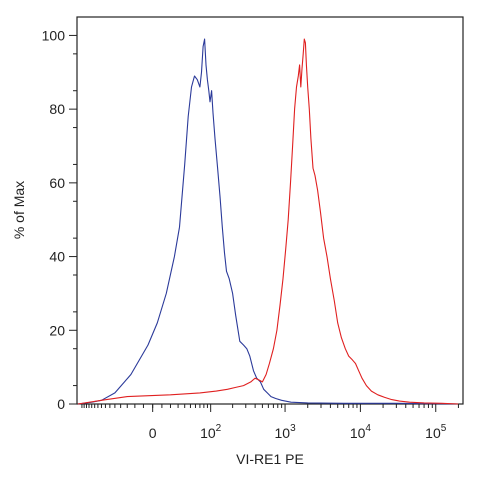  What do you see at coordinates (54, 35) in the screenshot?
I see `y-tick-label: 100` at bounding box center [54, 35].